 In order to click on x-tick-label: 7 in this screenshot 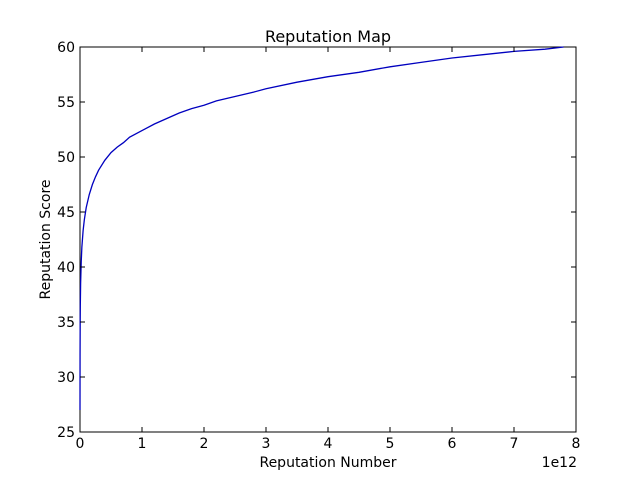, I will do `click(514, 444)`.